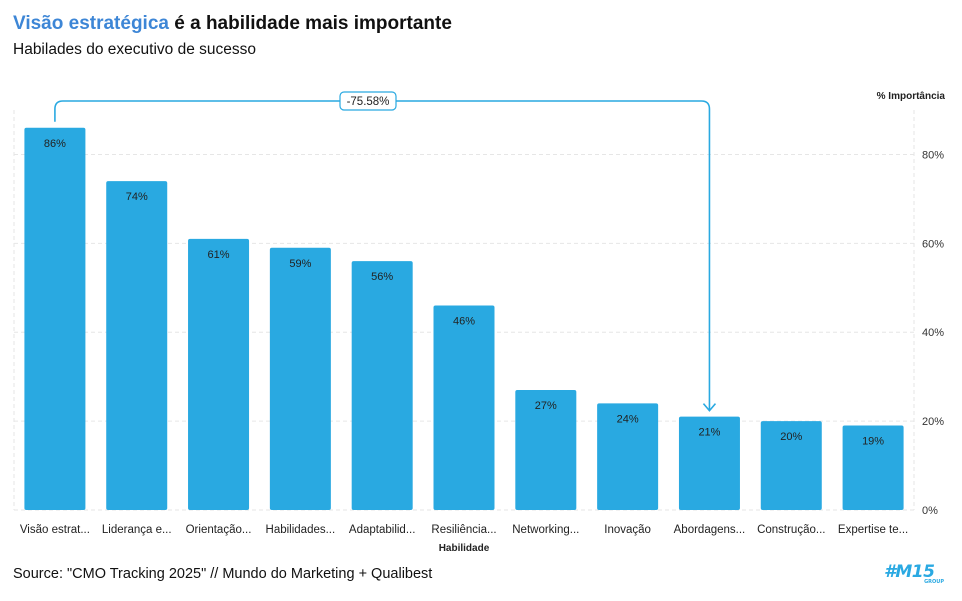 This screenshot has width=962, height=601. Describe the element at coordinates (934, 582) in the screenshot. I see `brand-logo-subtext: GROUP` at that location.